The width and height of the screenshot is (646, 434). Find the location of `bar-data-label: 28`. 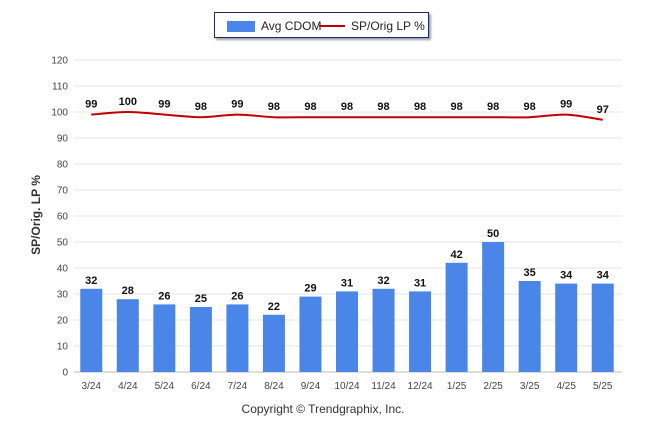

bar-data-label: 28 is located at coordinates (128, 291).